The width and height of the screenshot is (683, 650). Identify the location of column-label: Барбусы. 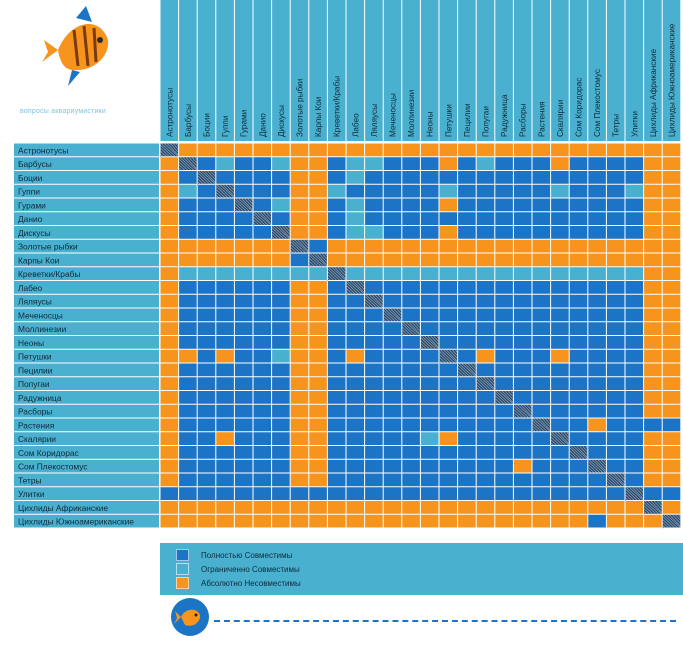
(188, 120).